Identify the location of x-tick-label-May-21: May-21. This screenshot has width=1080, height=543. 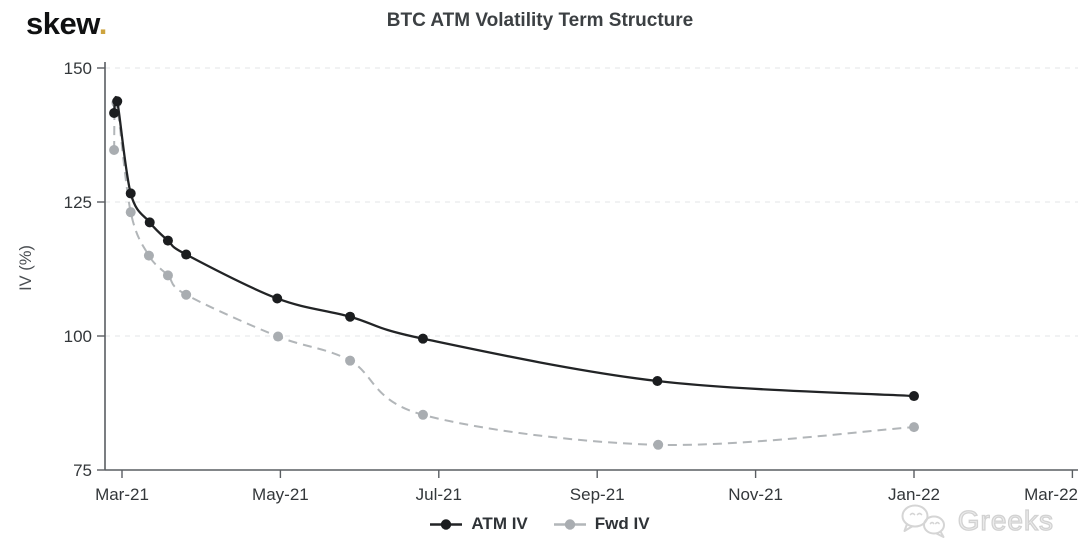
(280, 494).